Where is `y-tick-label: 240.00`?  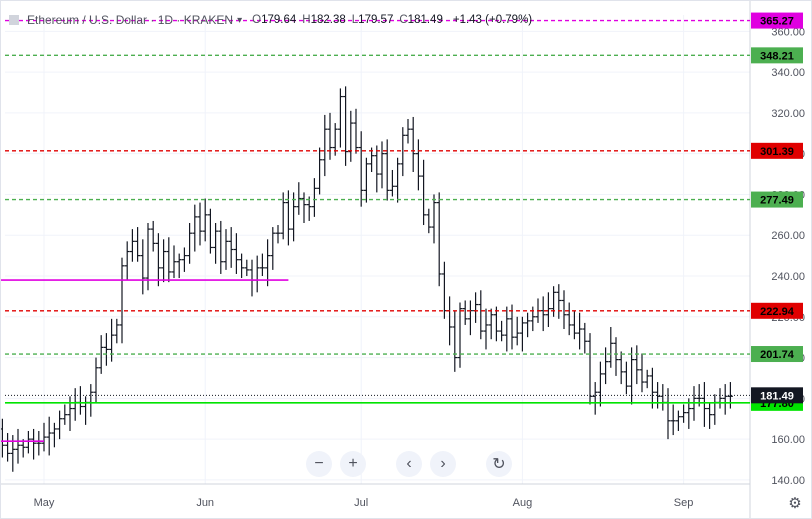
y-tick-label: 240.00 is located at coordinates (788, 277).